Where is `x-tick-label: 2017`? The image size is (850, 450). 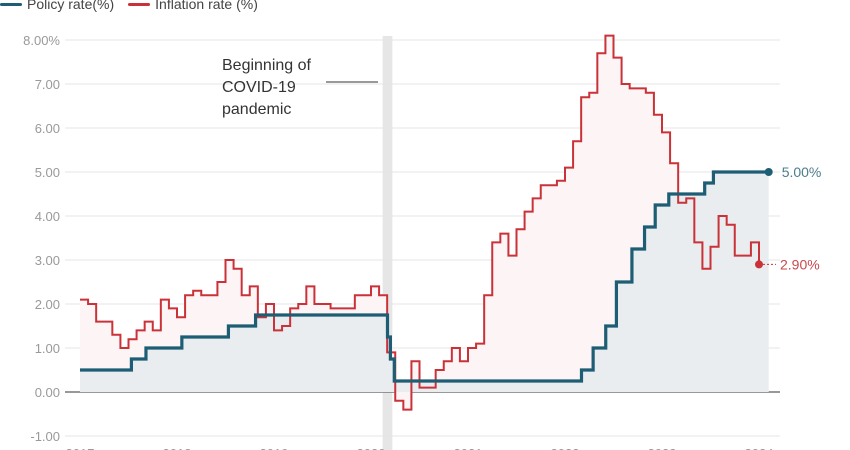
x-tick-label: 2017 is located at coordinates (80, 448).